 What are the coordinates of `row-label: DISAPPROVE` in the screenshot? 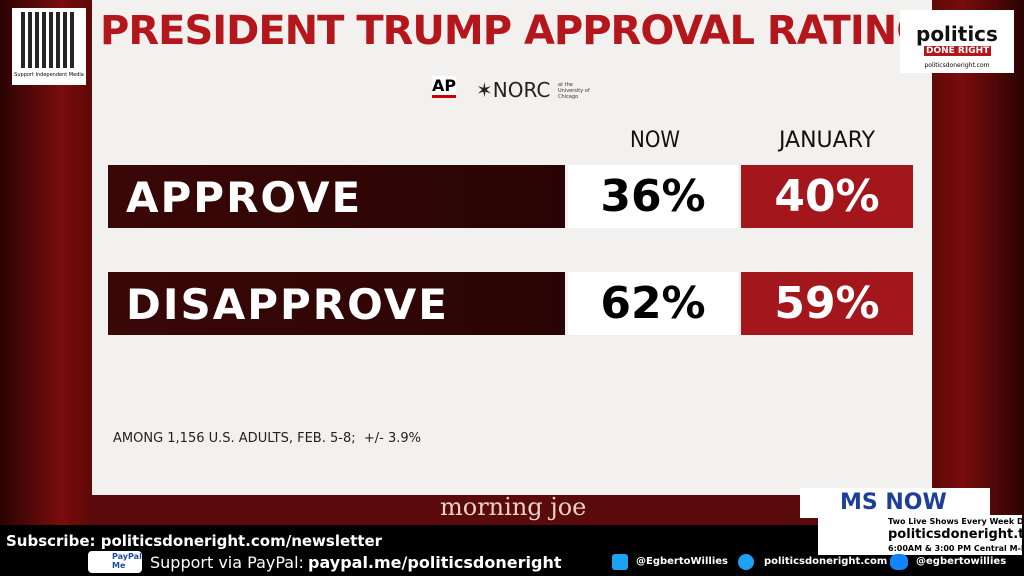 It's located at (336, 303).